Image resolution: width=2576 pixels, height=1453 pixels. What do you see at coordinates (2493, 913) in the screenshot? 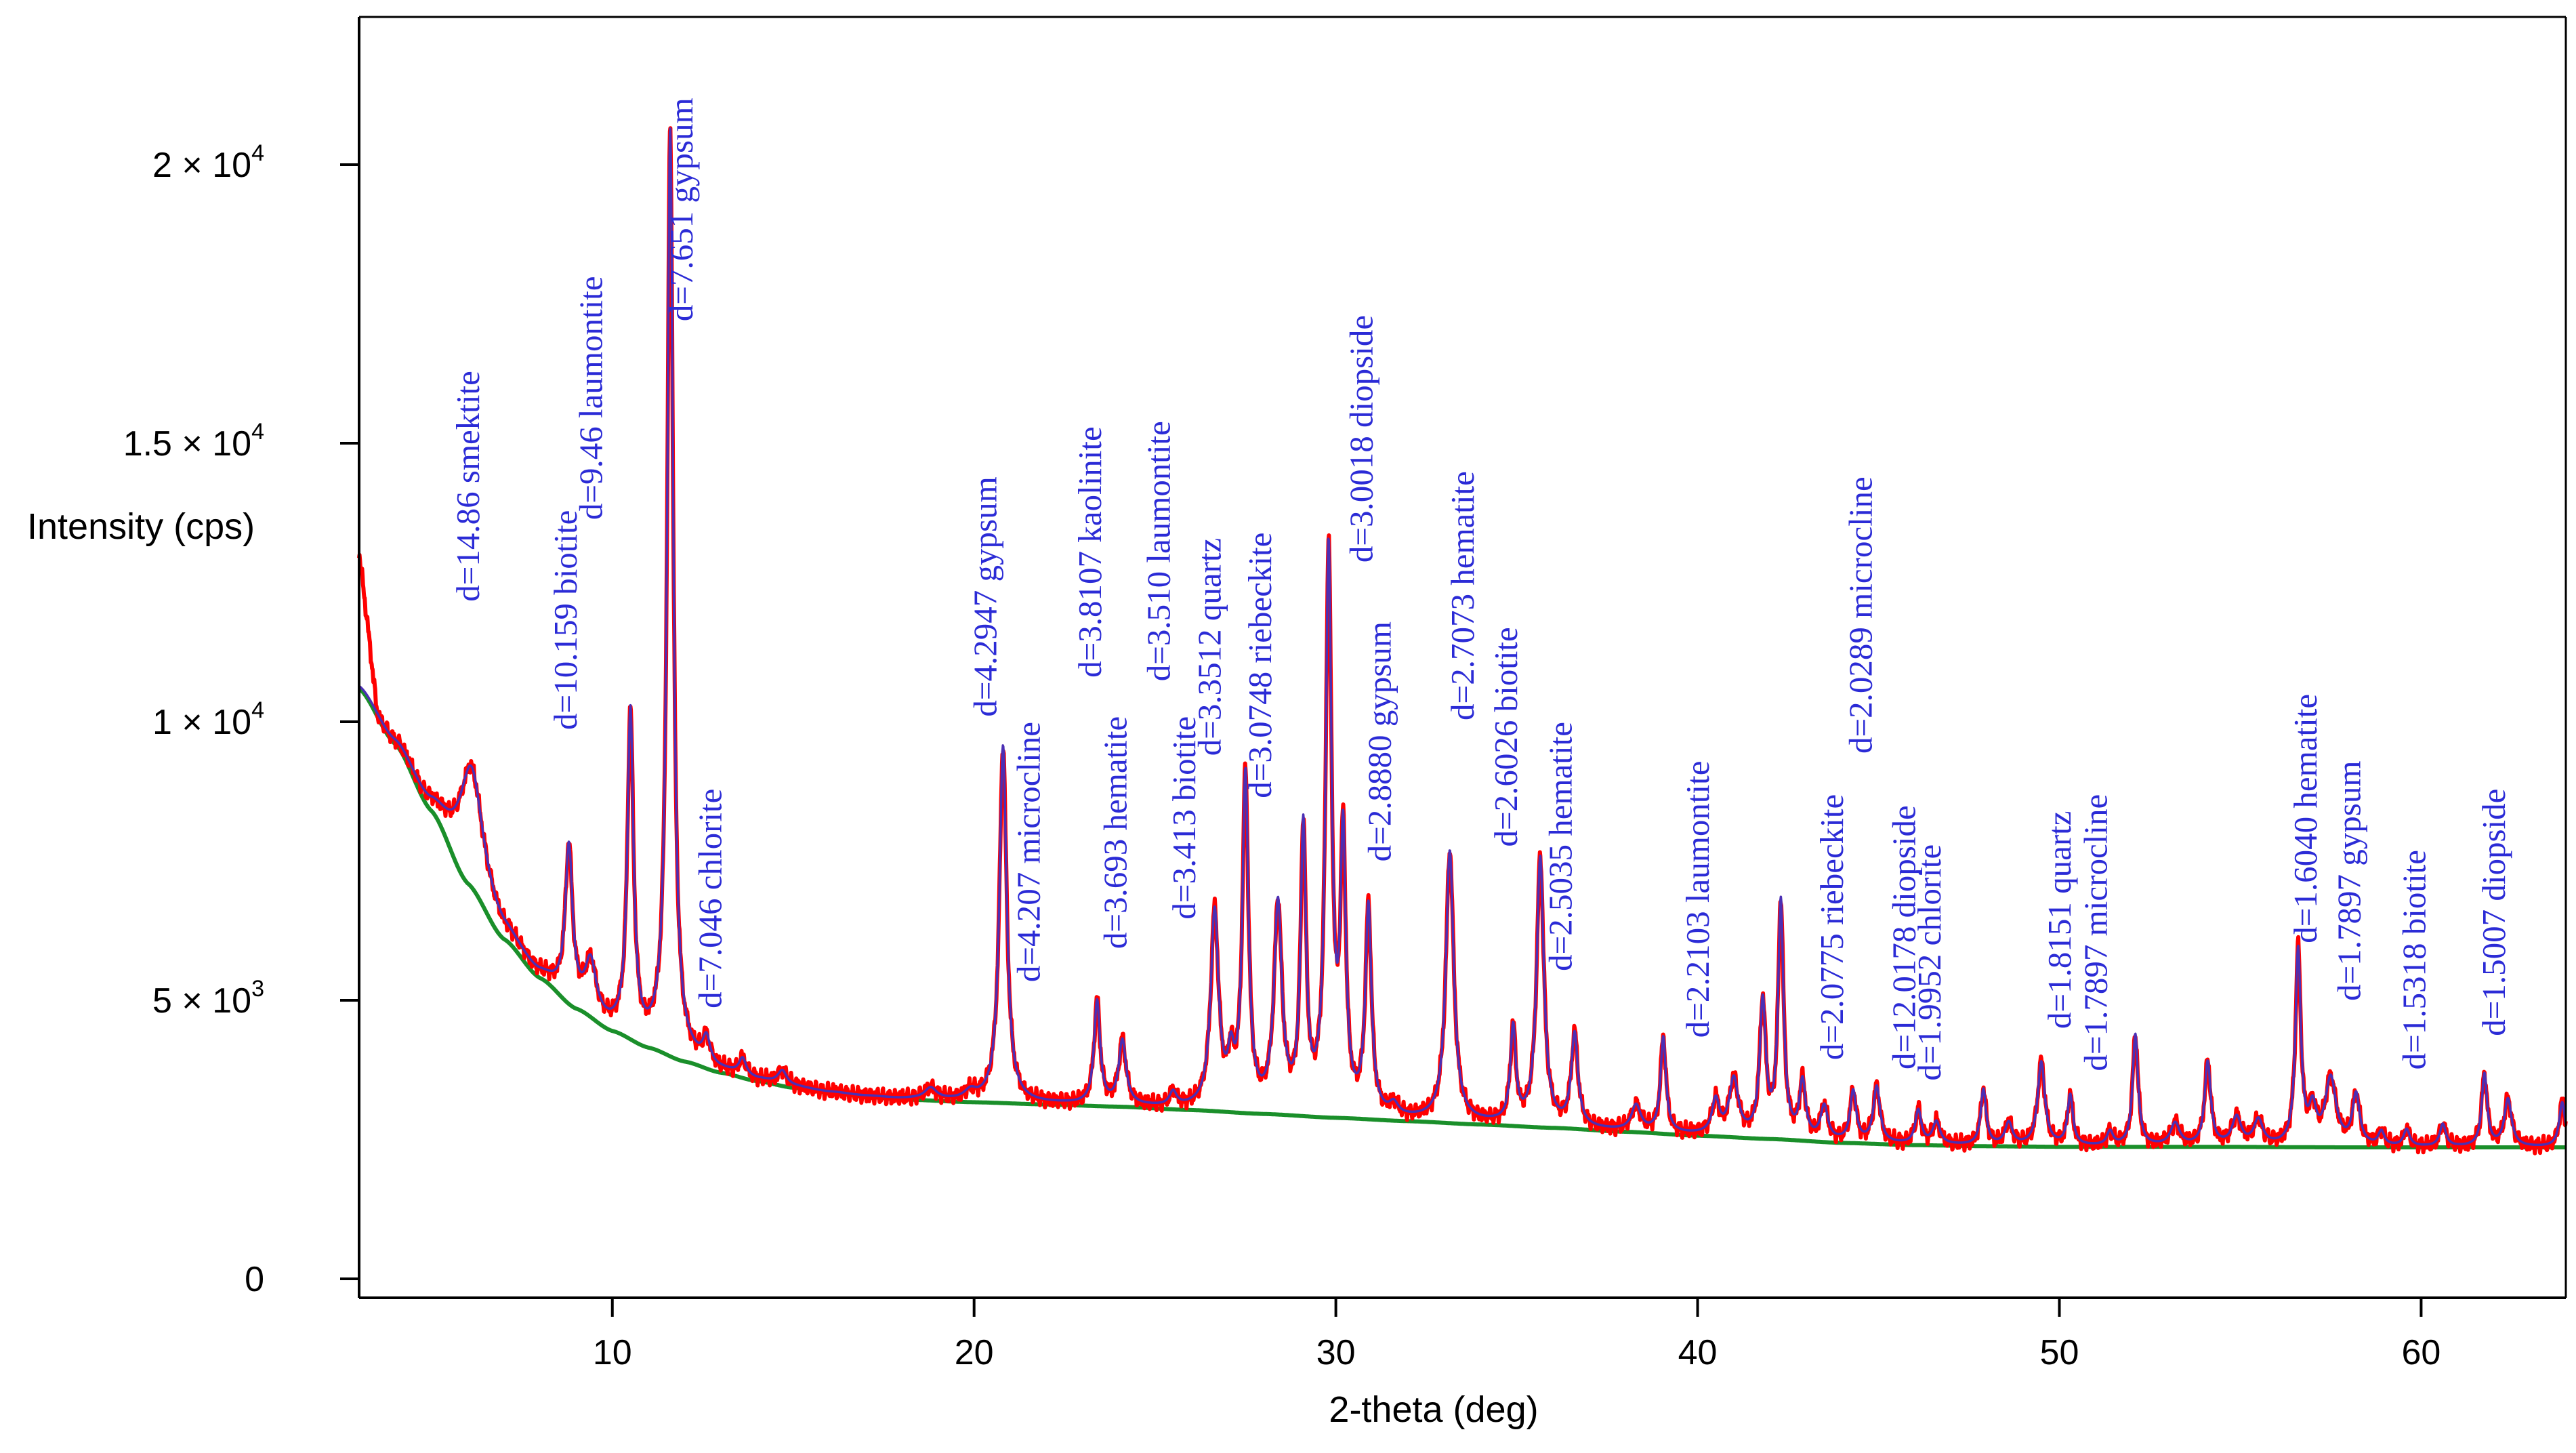
I see `peak-annotation: d=1.5007 diopside` at bounding box center [2493, 913].